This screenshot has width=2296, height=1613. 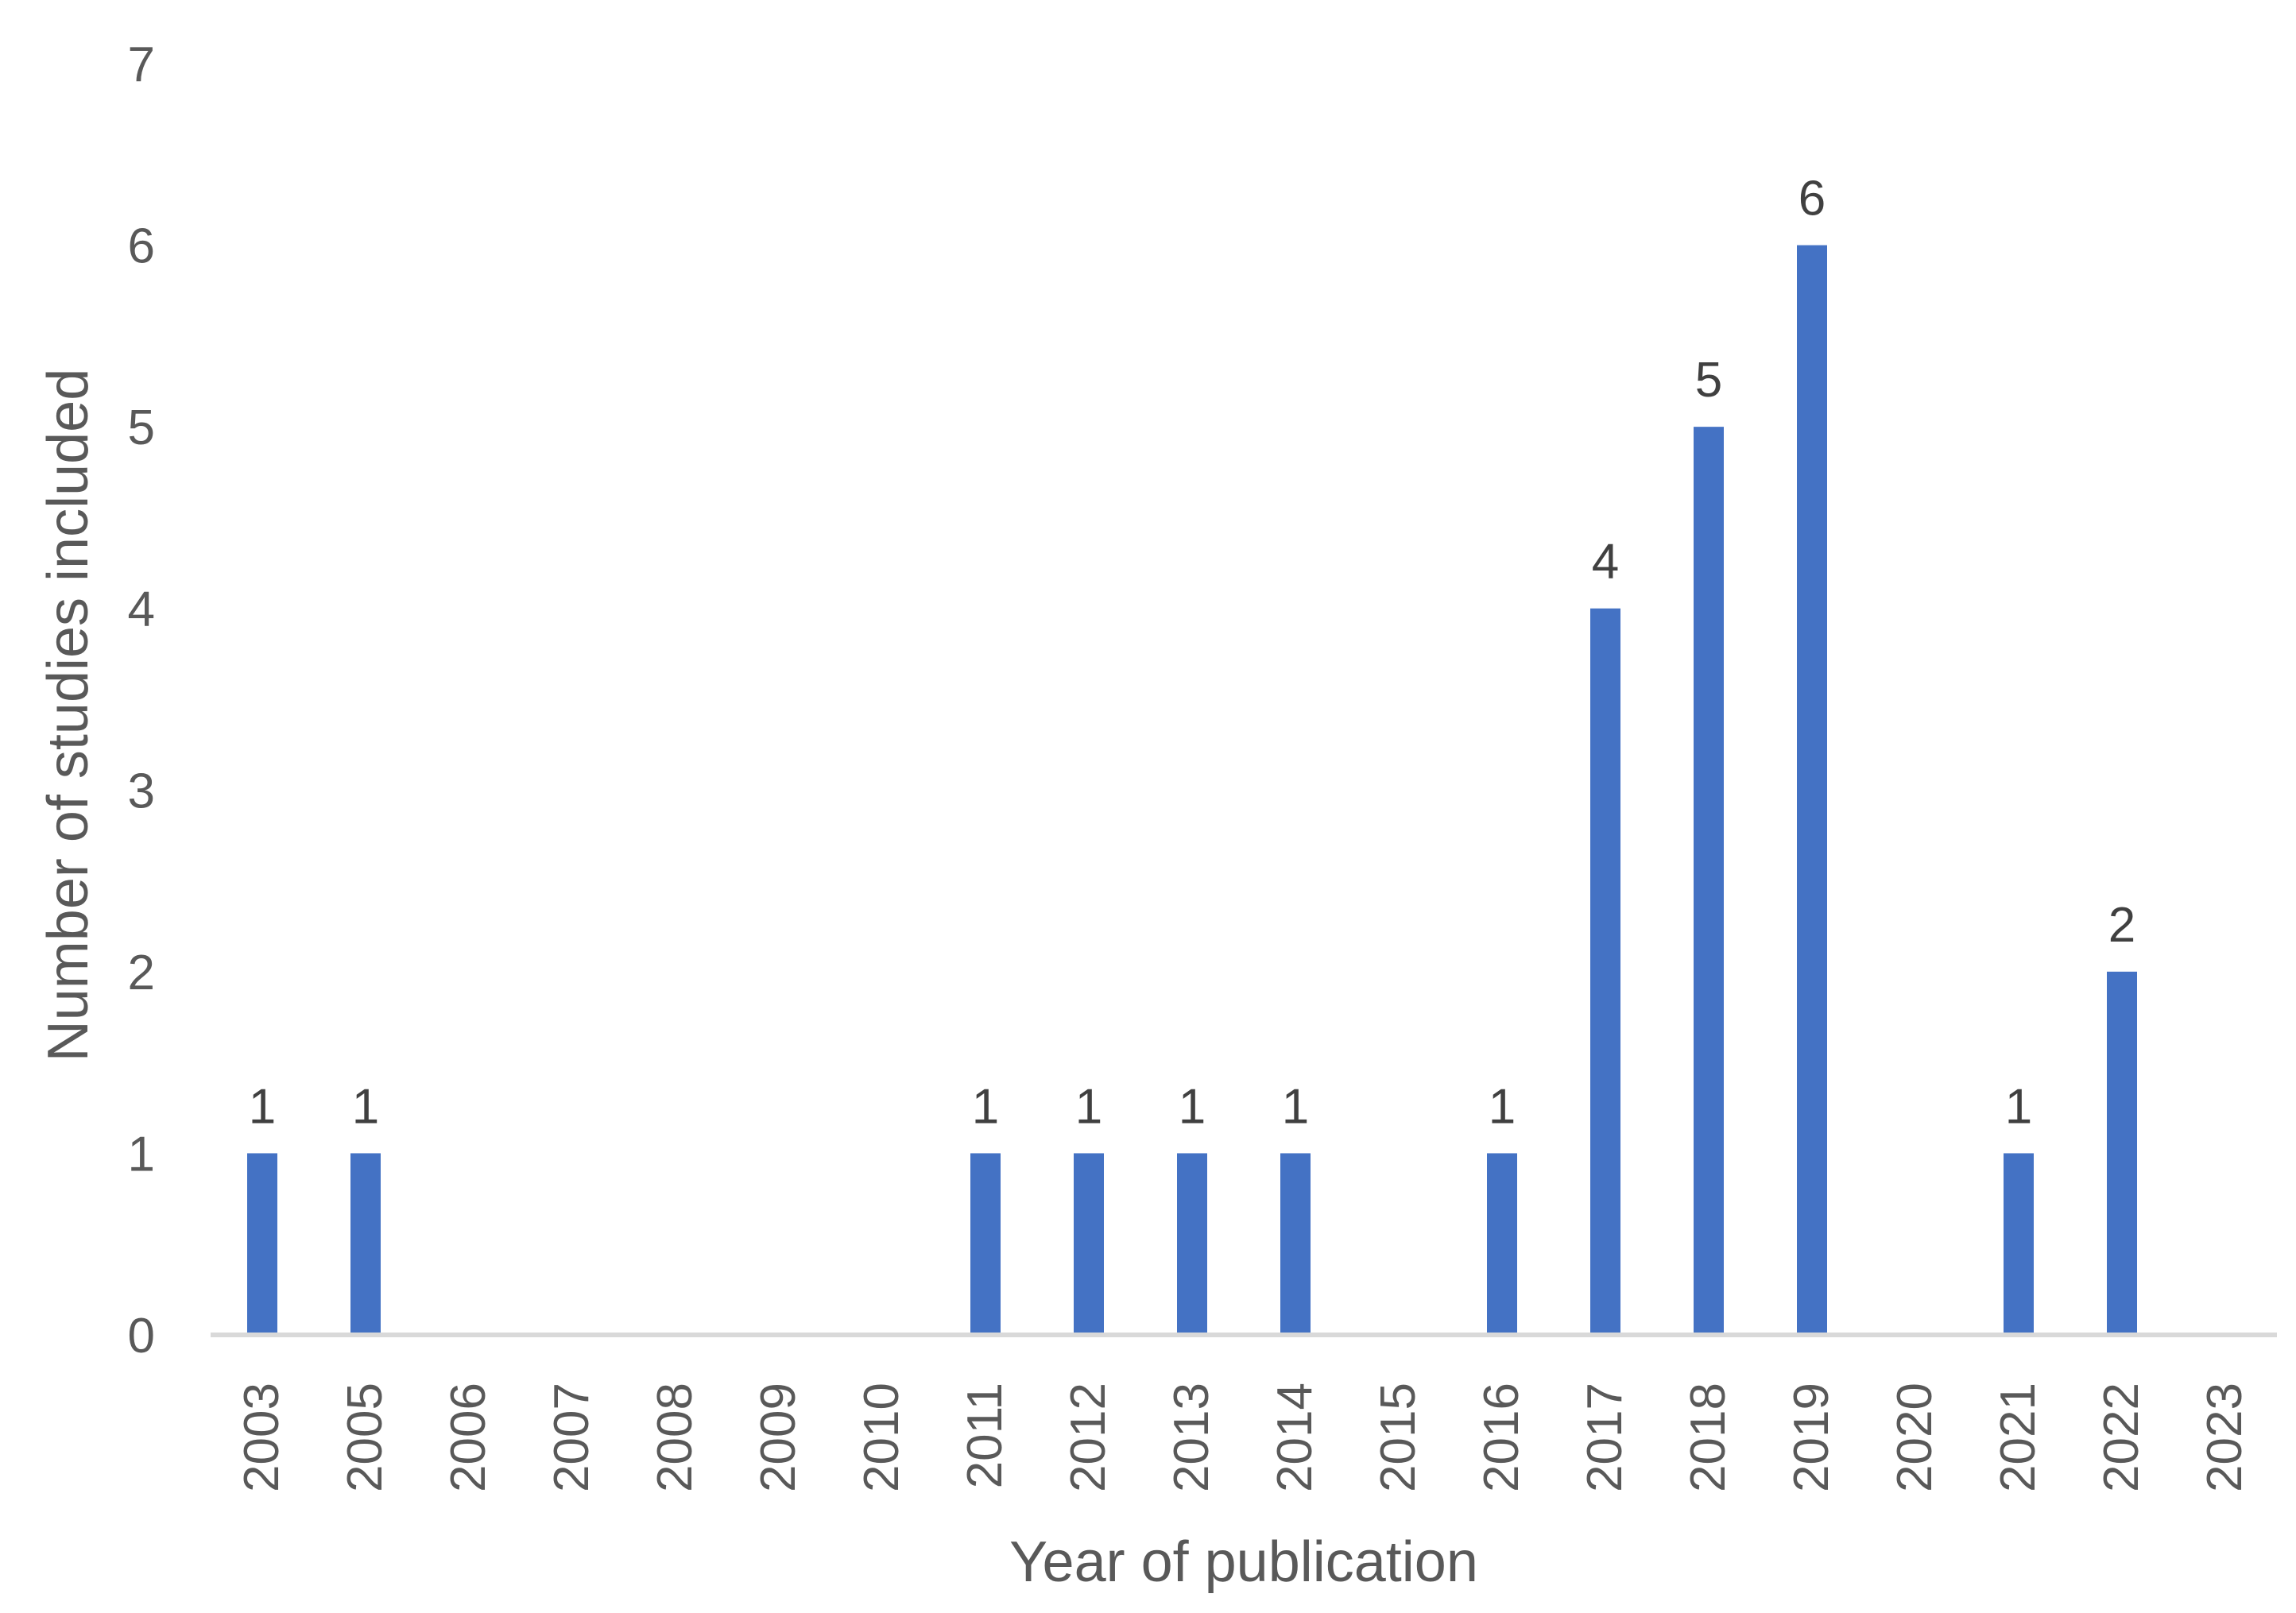 I want to click on x-tick-label: 2015, so click(x=1398, y=1437).